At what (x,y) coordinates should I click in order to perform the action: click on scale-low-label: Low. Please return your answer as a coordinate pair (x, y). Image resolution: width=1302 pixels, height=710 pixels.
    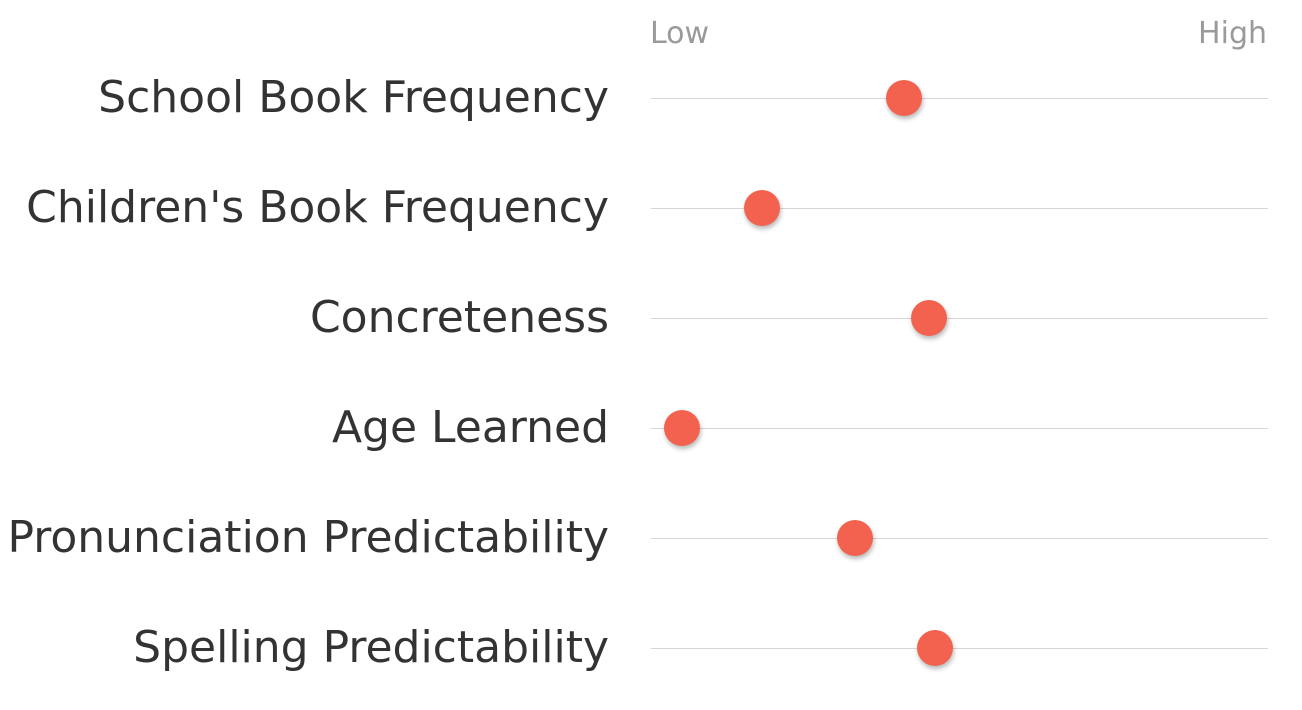
    Looking at the image, I should click on (680, 33).